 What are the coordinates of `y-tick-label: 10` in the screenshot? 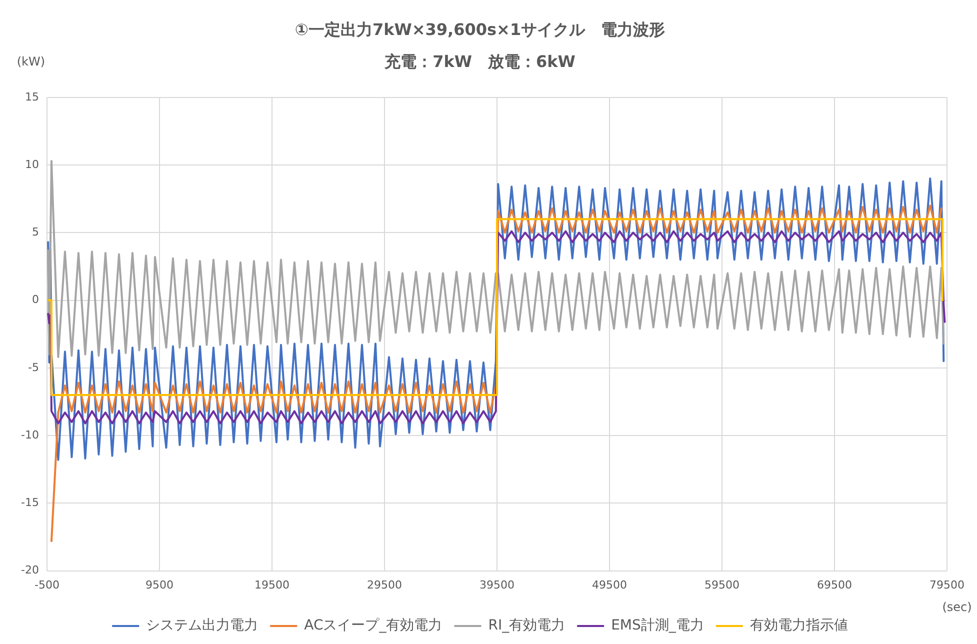 It's located at (31, 164).